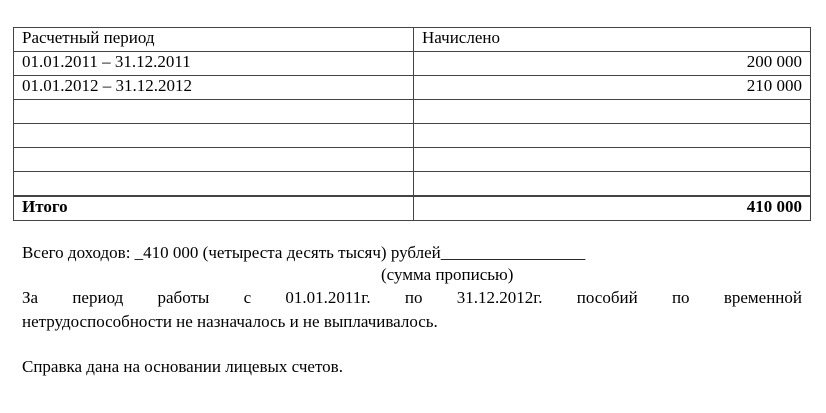 The width and height of the screenshot is (826, 413). What do you see at coordinates (612, 208) in the screenshot?
I see `total-value: 410 000` at bounding box center [612, 208].